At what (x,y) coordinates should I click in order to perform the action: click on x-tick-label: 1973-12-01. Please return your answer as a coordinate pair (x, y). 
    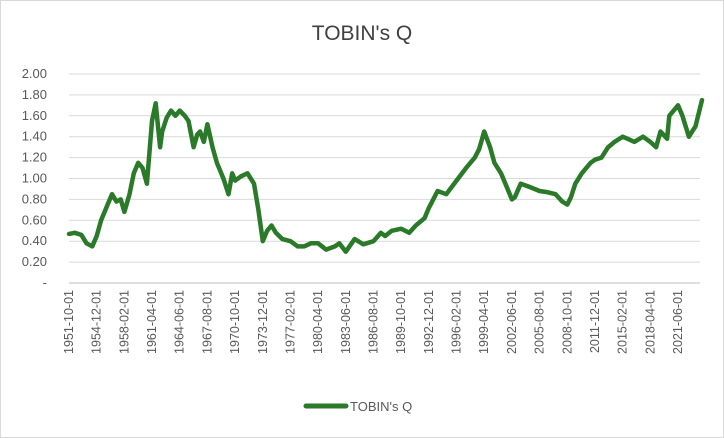
    Looking at the image, I should click on (263, 322).